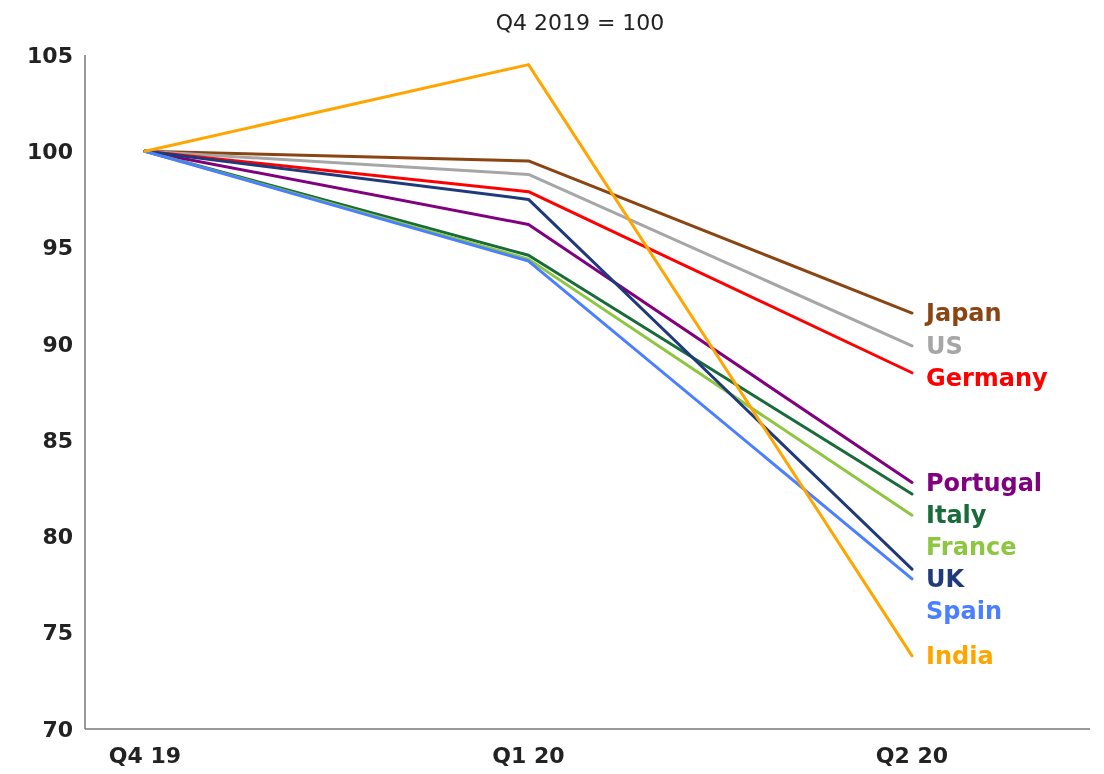 The image size is (1104, 774). I want to click on series-label: Italy, so click(956, 514).